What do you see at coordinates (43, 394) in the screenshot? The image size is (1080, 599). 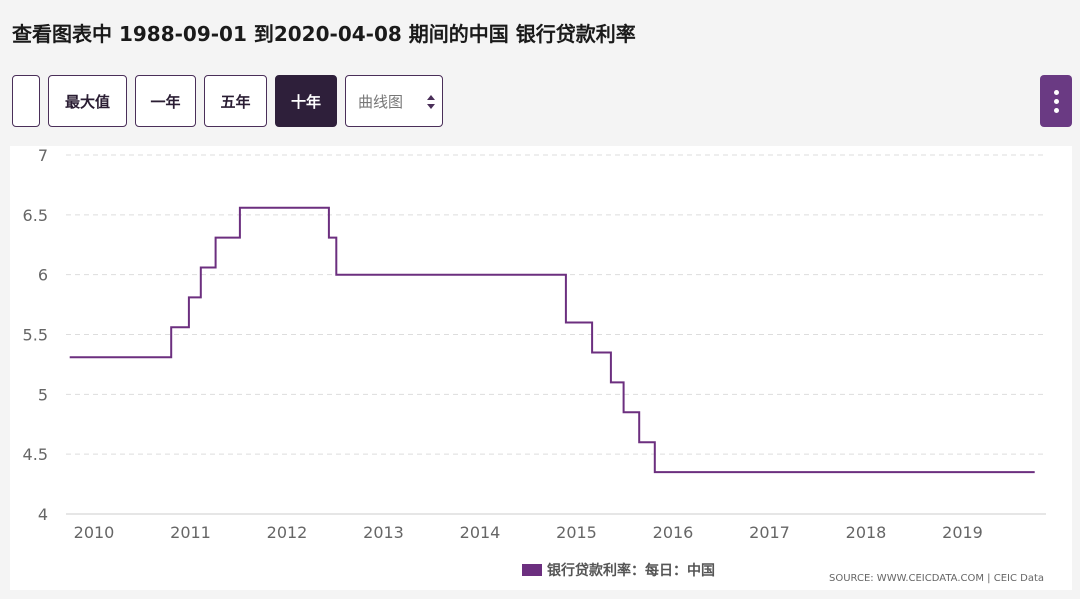 I see `y-tick-label: 5` at bounding box center [43, 394].